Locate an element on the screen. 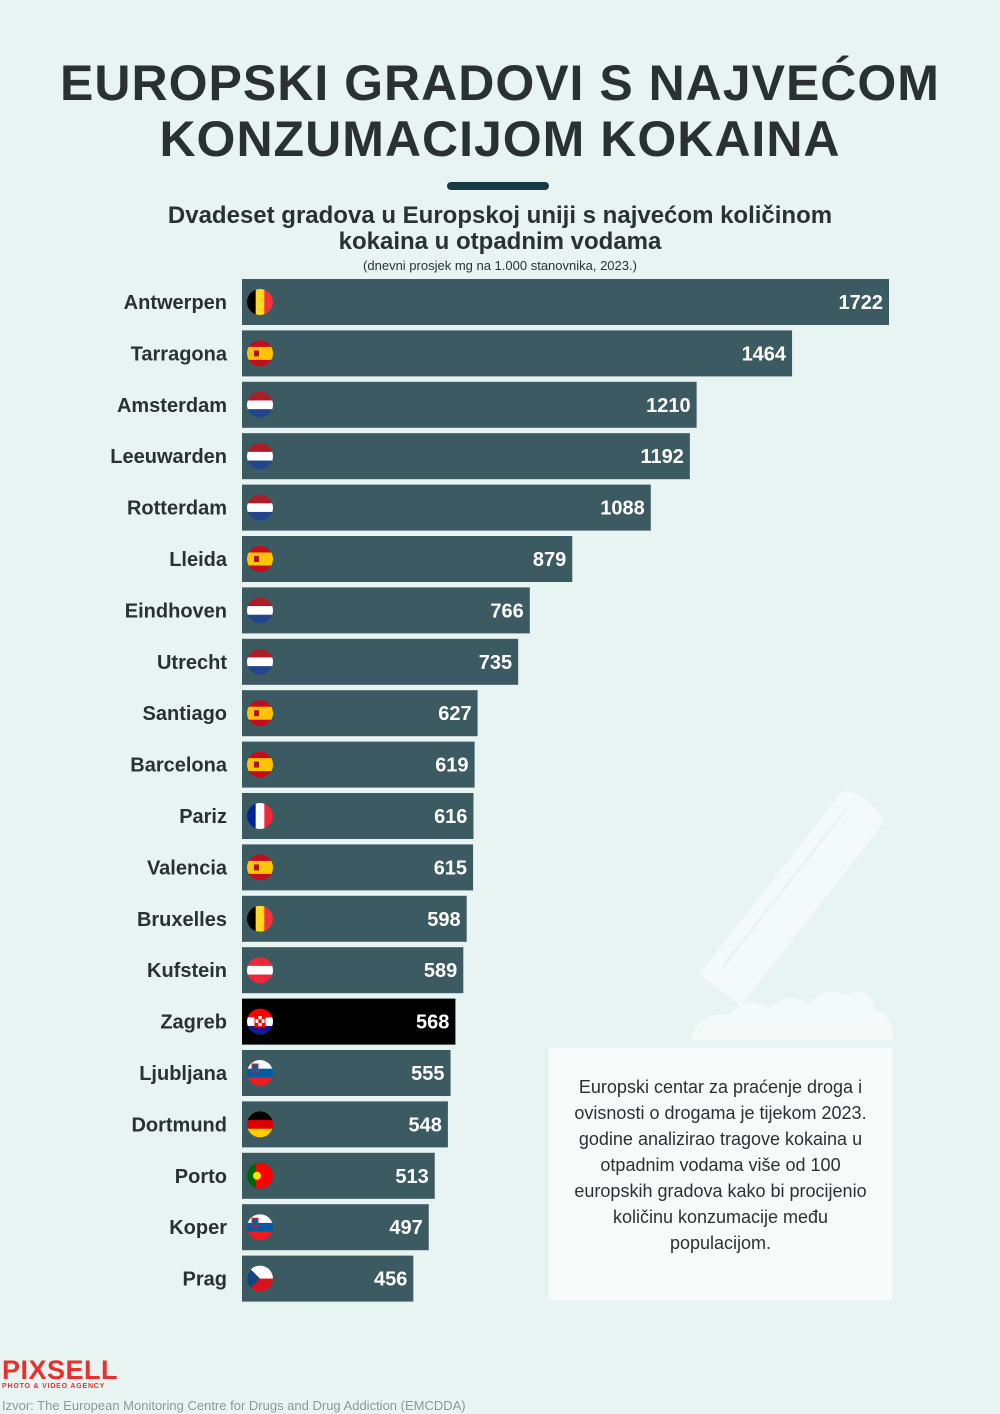  subtitle-line-2: kokaina u otpadnim vodama is located at coordinates (500, 241).